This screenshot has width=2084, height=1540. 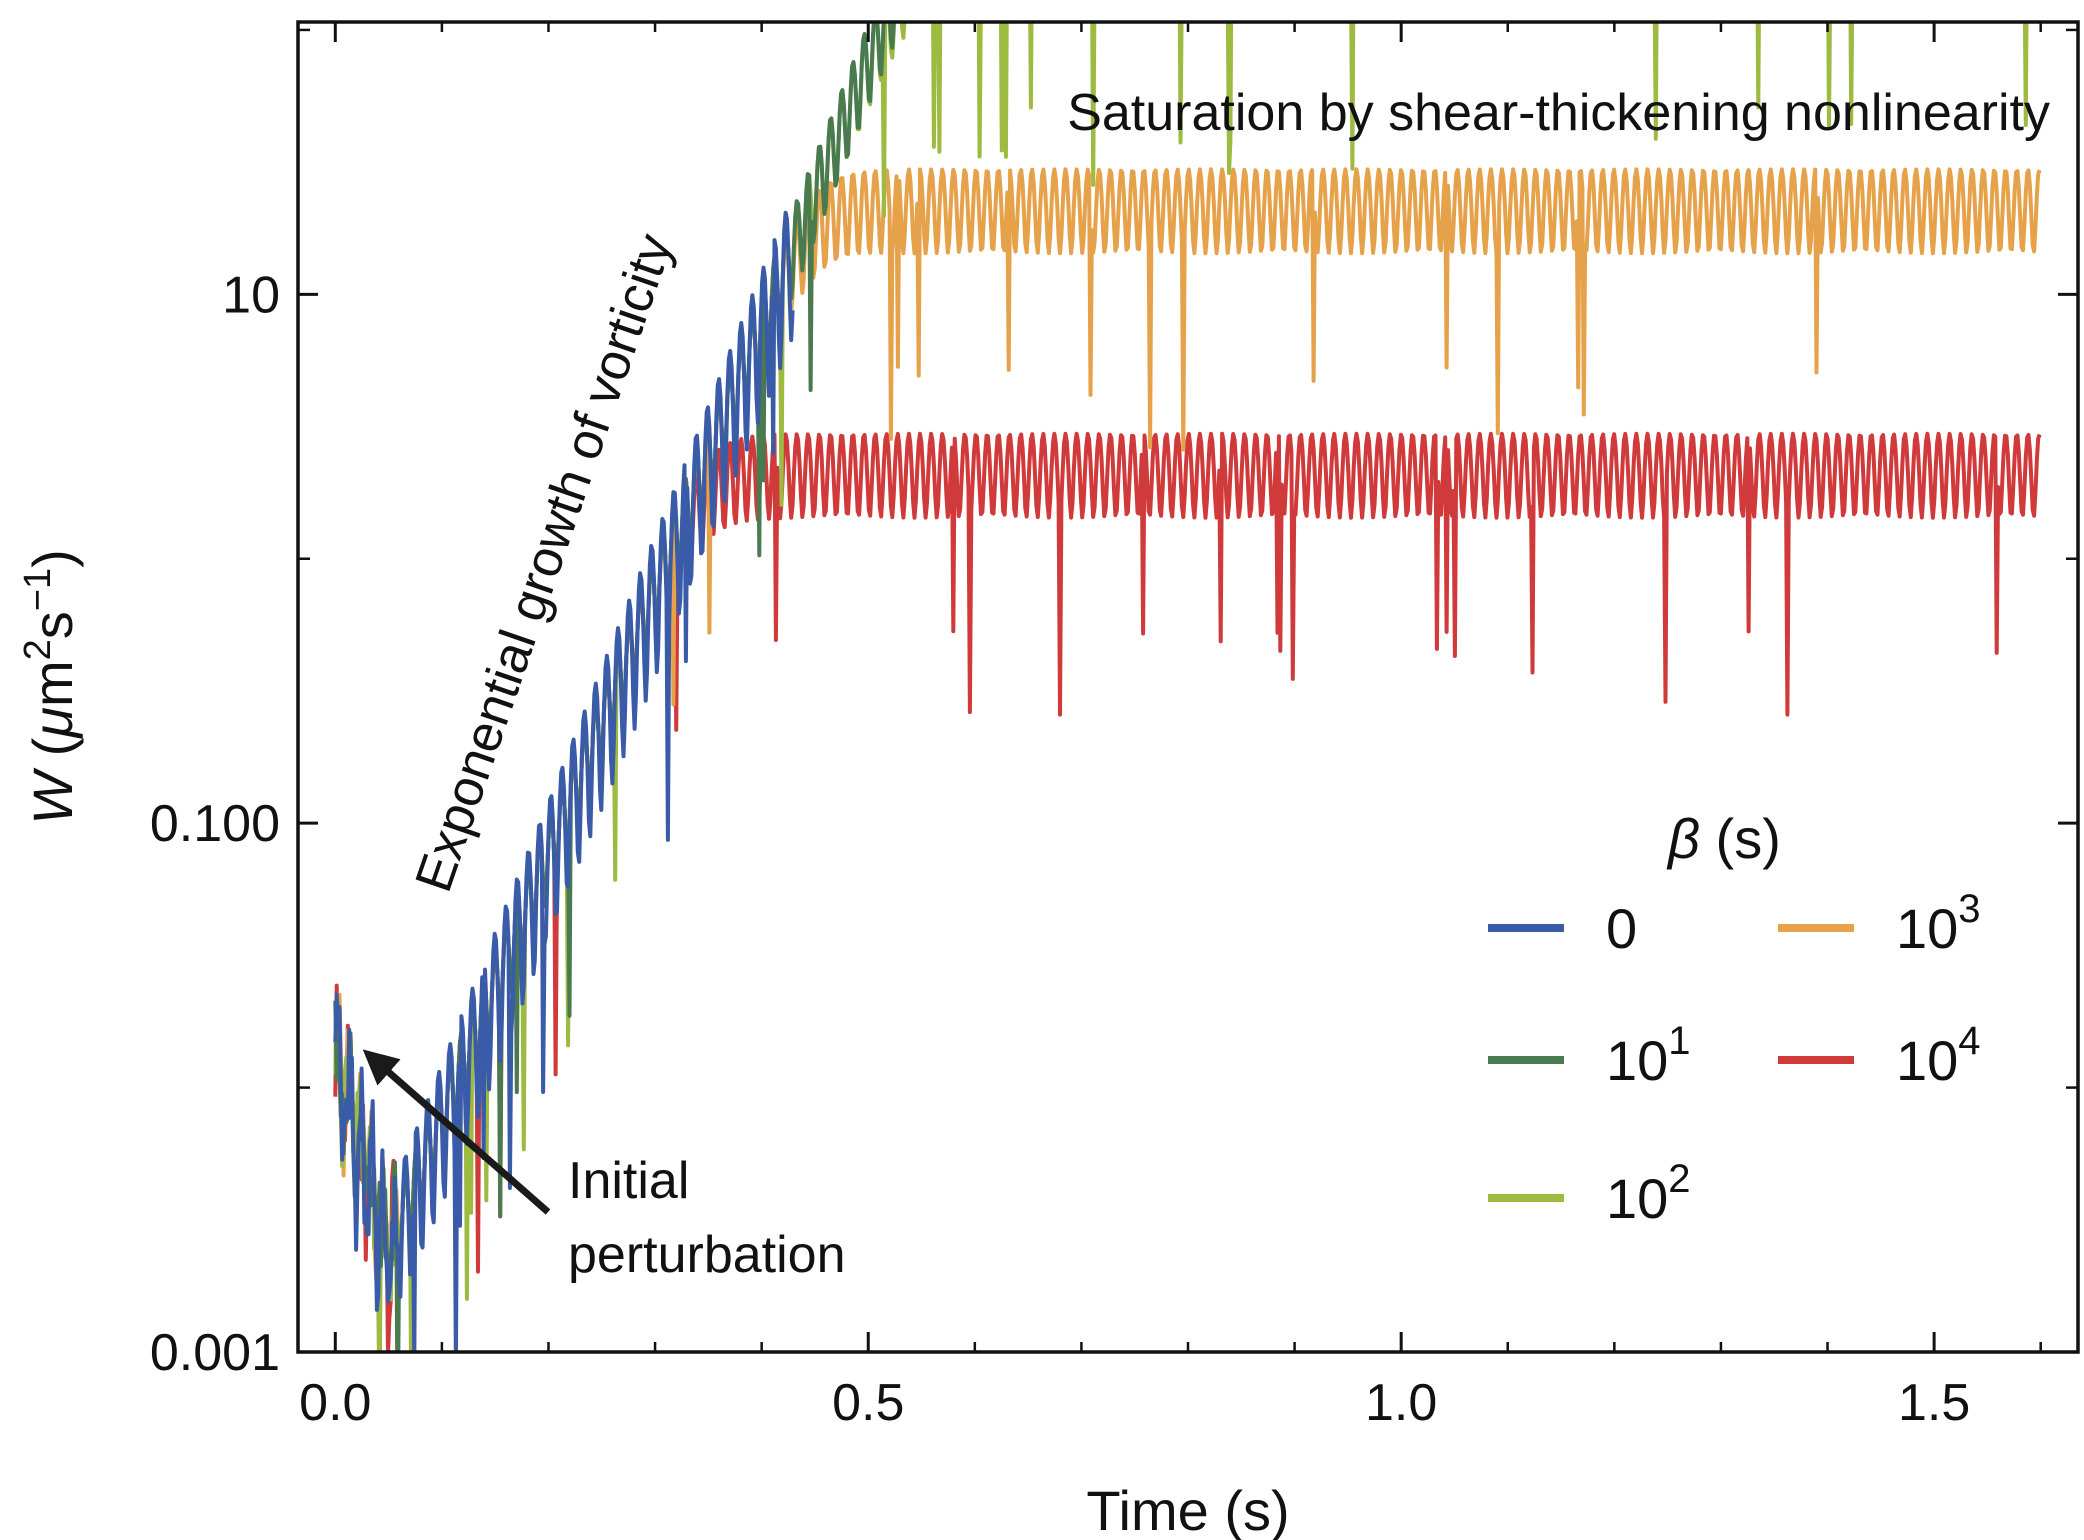 I want to click on legend-label-base: 0, so click(x=1621, y=928).